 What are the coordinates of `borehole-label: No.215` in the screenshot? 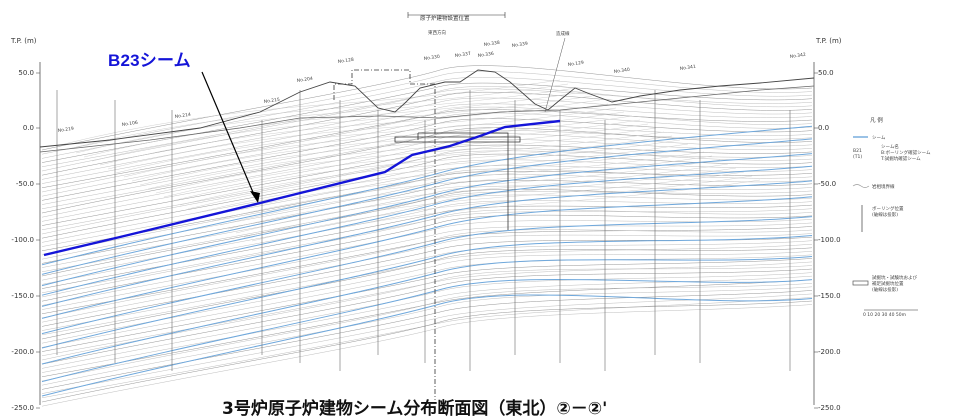 It's located at (271, 101).